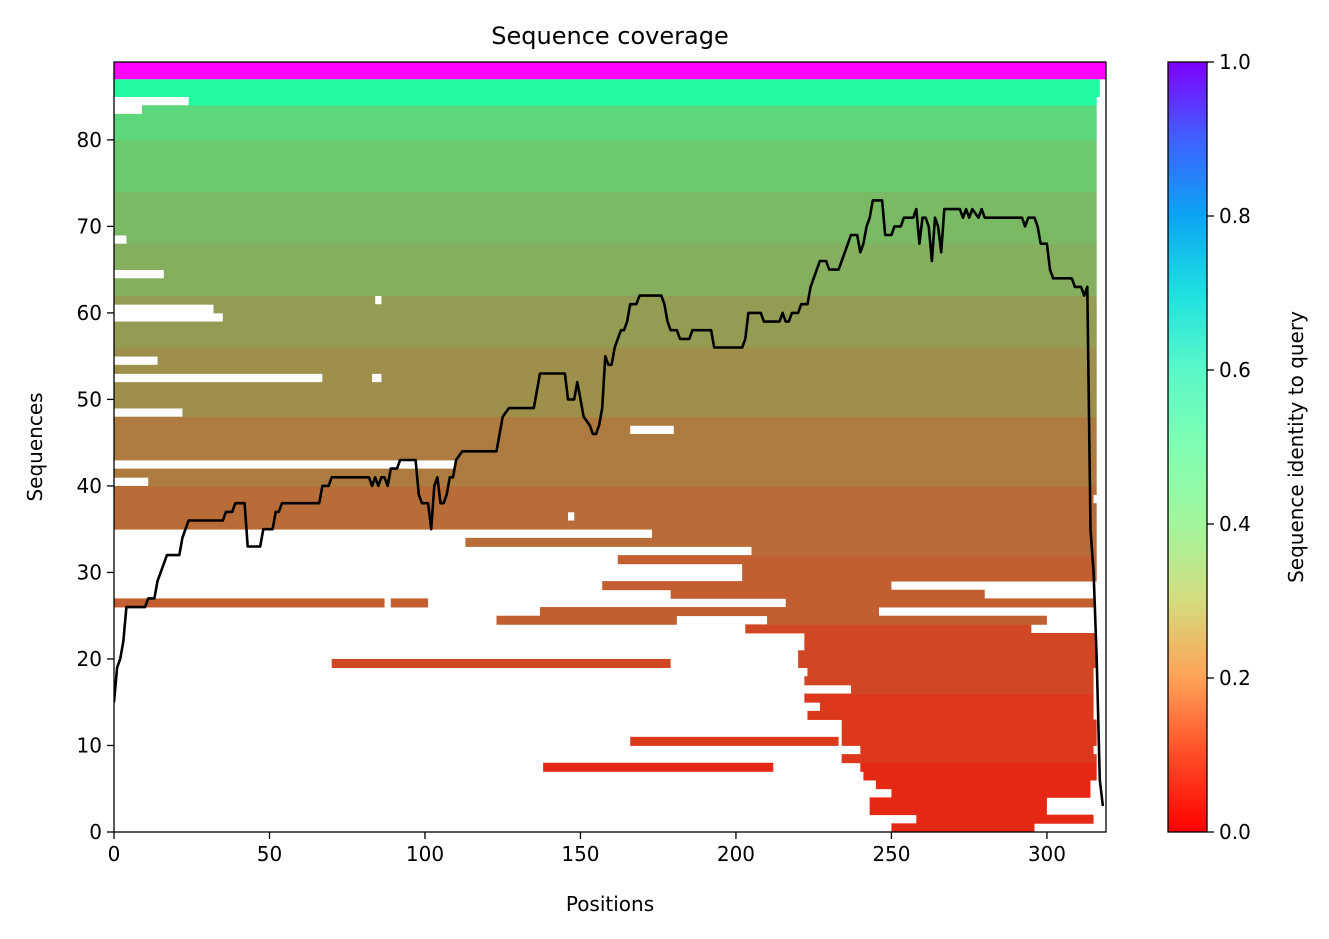 Image resolution: width=1329 pixels, height=939 pixels. I want to click on colorbar-gradient, so click(1187, 447).